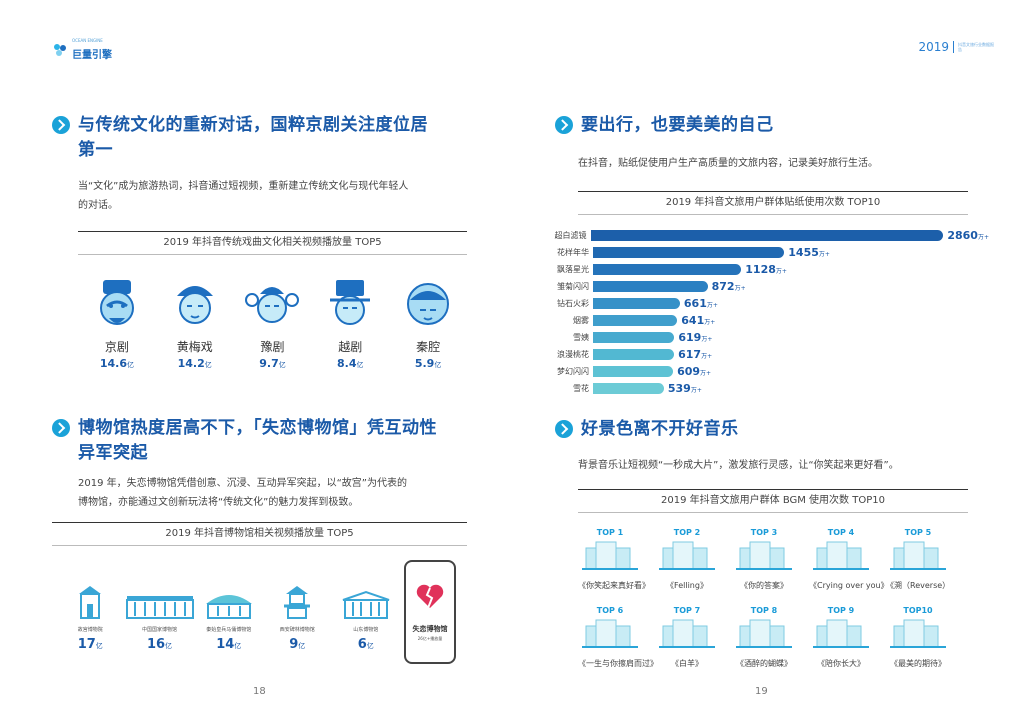 This screenshot has width=1022, height=726. What do you see at coordinates (769, 252) in the screenshot?
I see `bar-row: 花样年华 1455万+` at bounding box center [769, 252].